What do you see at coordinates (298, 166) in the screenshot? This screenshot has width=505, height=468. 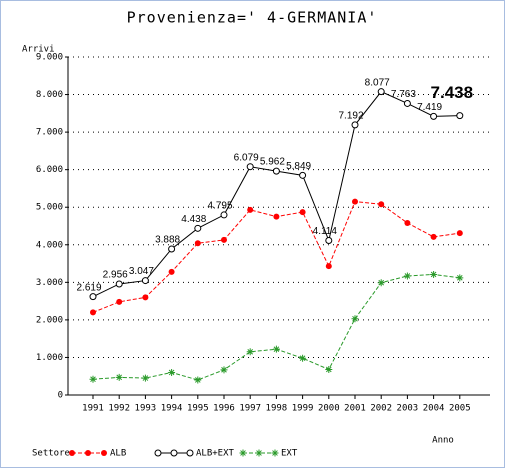 I see `data-label: 5.849` at bounding box center [298, 166].